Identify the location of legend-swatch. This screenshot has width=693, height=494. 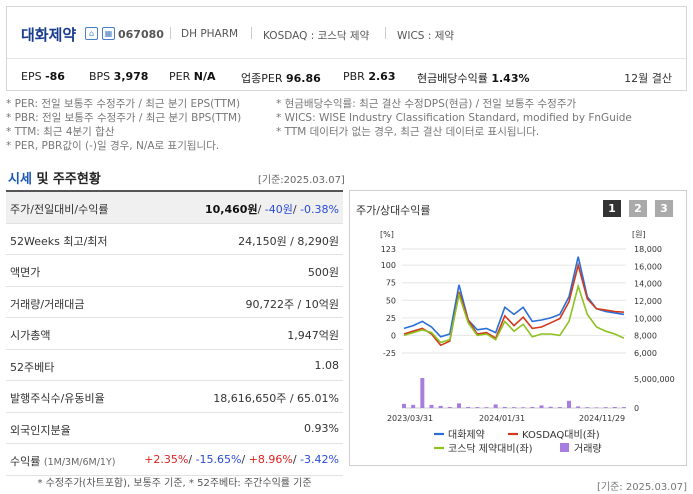
(564, 447).